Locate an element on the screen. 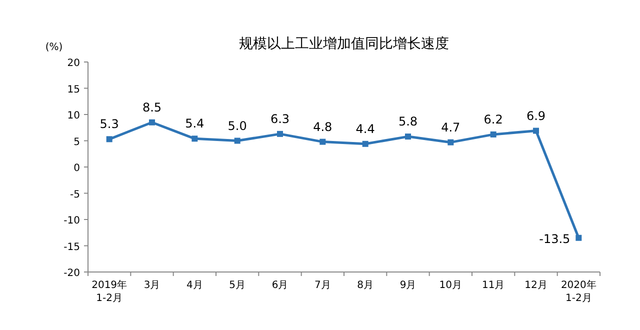 The height and width of the screenshot is (330, 640). x-tick-label: 8月 is located at coordinates (365, 285).